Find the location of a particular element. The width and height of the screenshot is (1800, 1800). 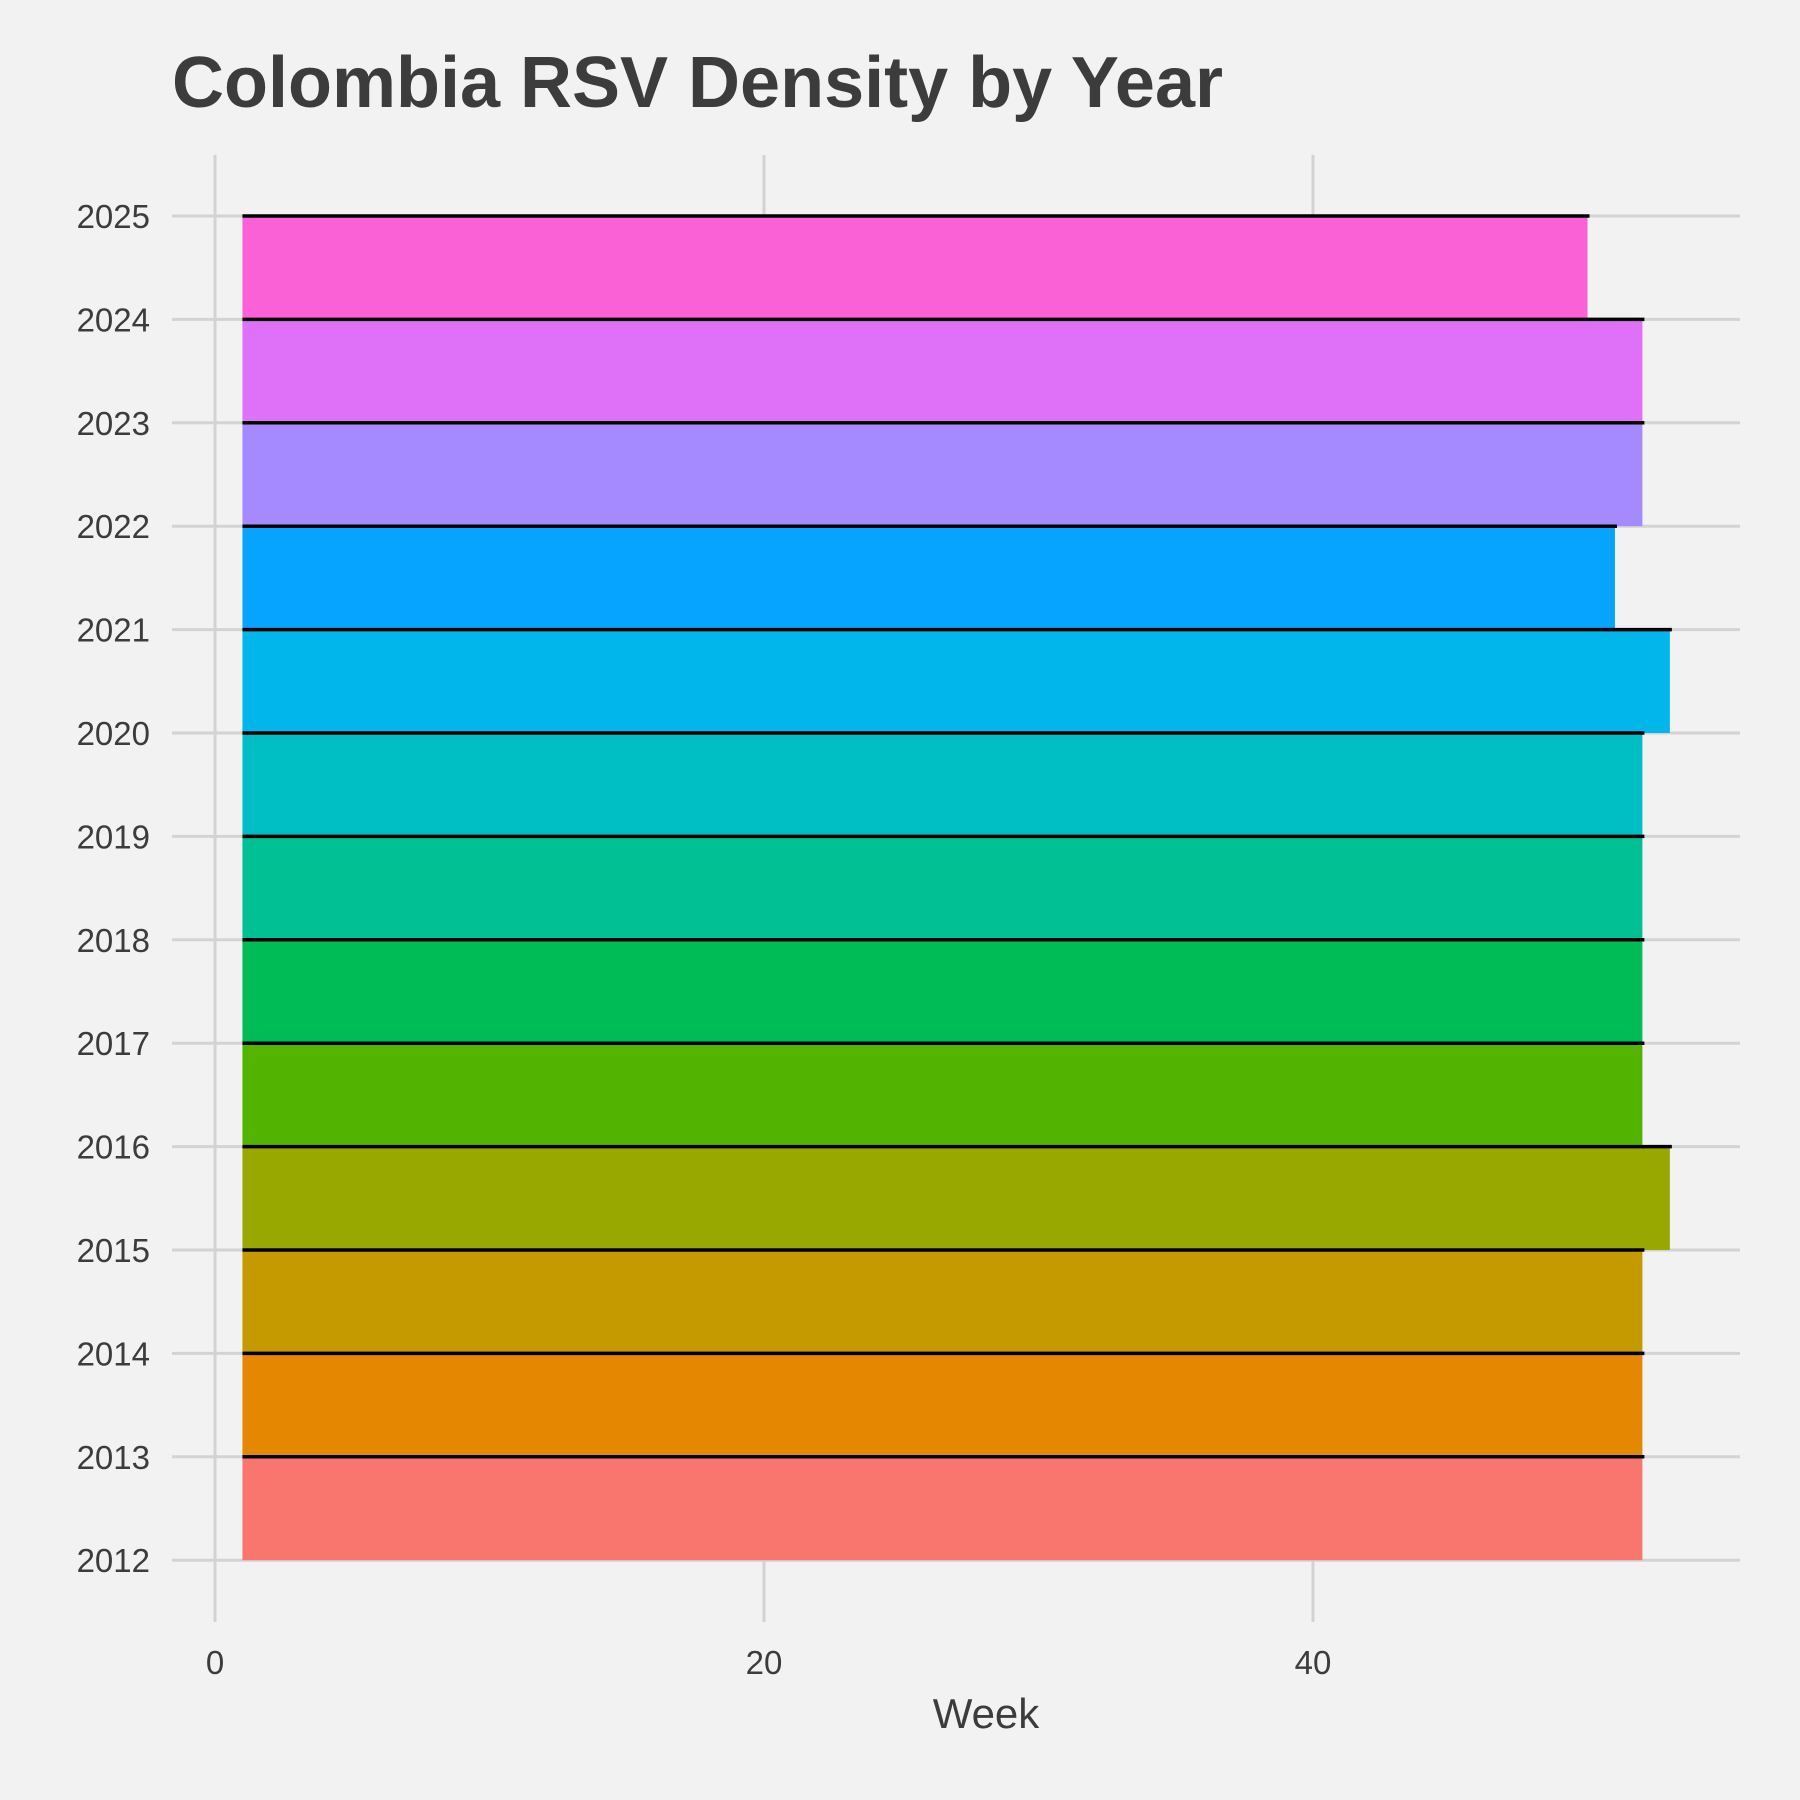

chart-title: Colombia RSV Density by Year is located at coordinates (698, 83).